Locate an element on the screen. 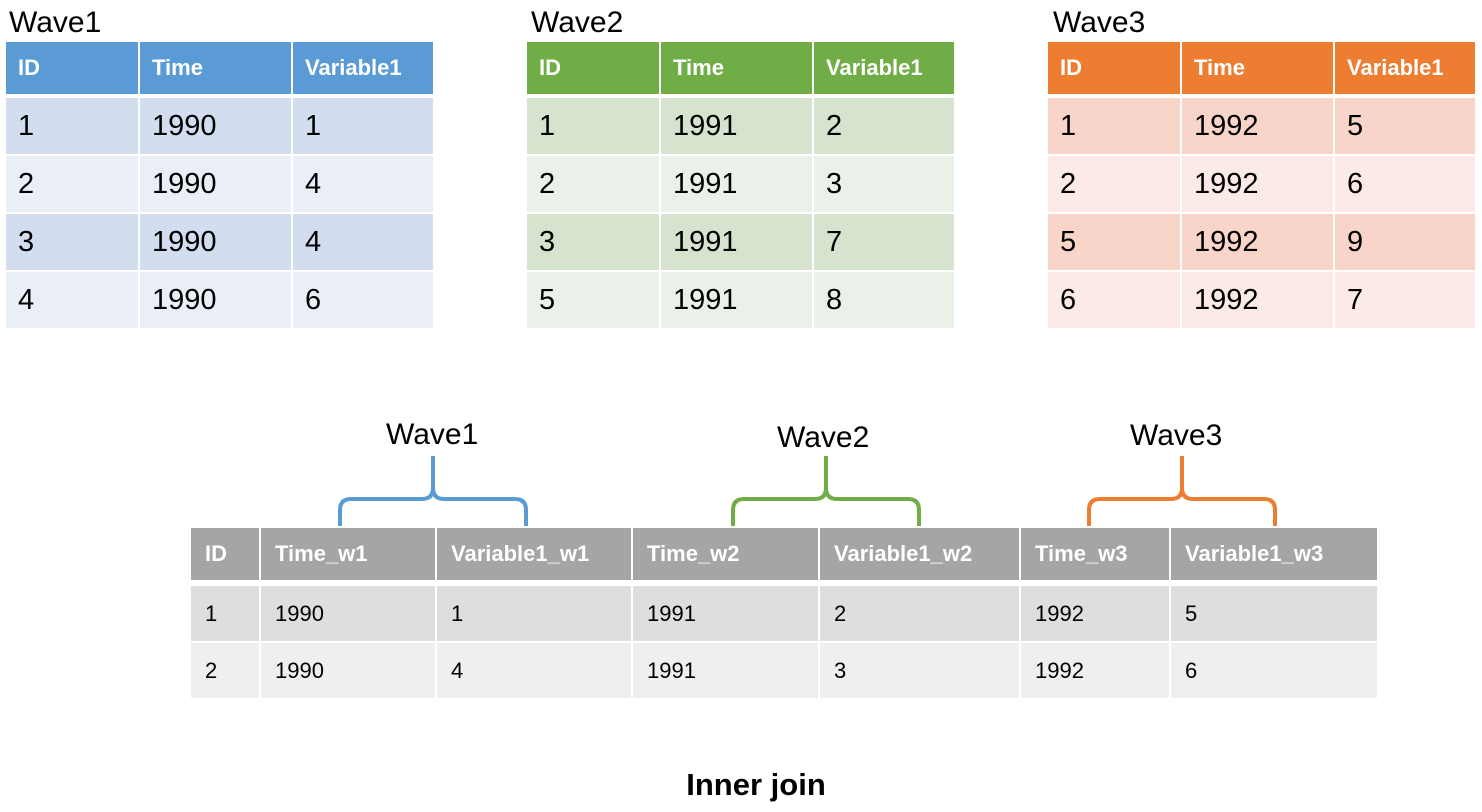 This screenshot has width=1482, height=812. brace-label-wave1: Wave1 is located at coordinates (432, 434).